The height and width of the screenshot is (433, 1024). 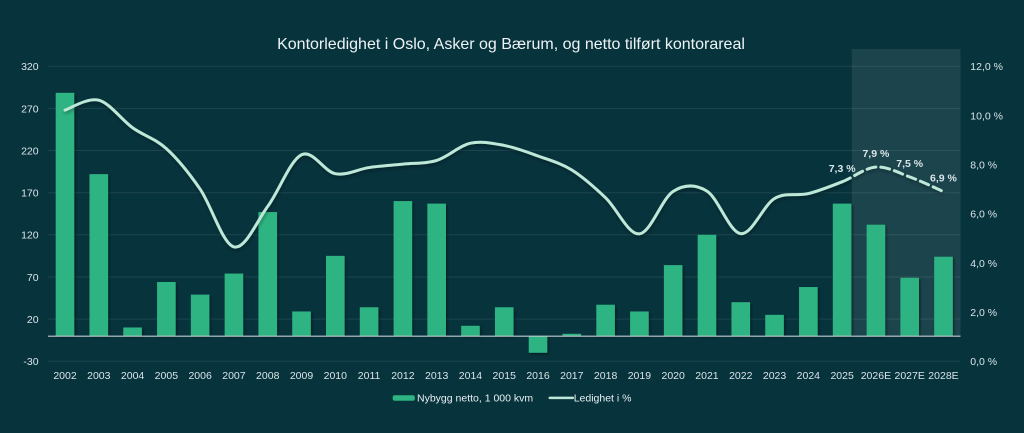 What do you see at coordinates (30, 194) in the screenshot?
I see `svg-text: 170` at bounding box center [30, 194].